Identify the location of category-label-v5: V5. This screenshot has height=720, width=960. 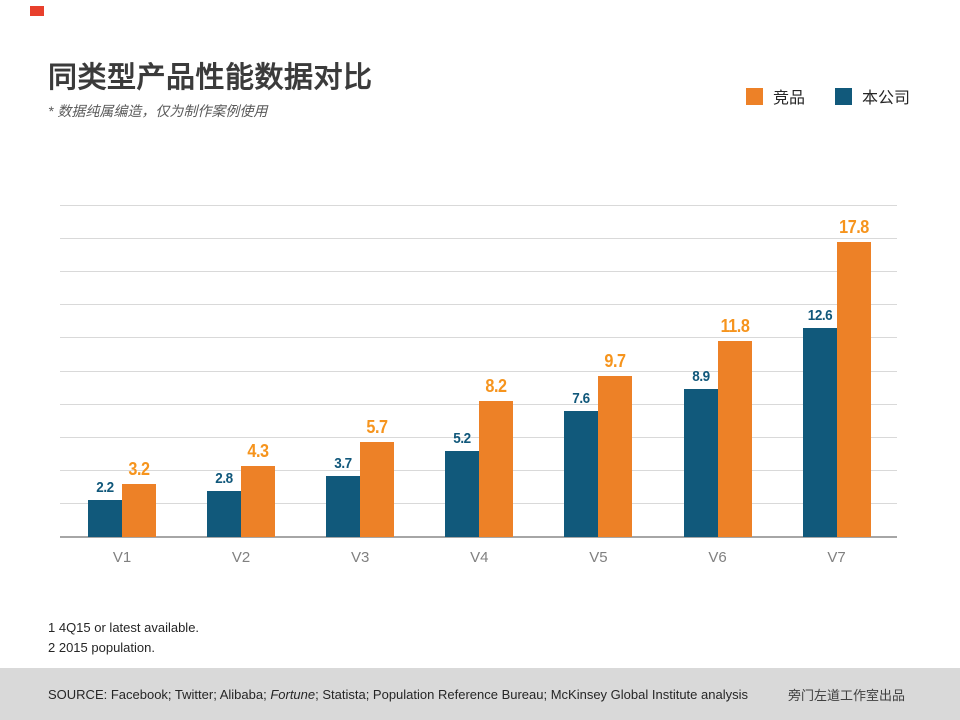
(598, 557).